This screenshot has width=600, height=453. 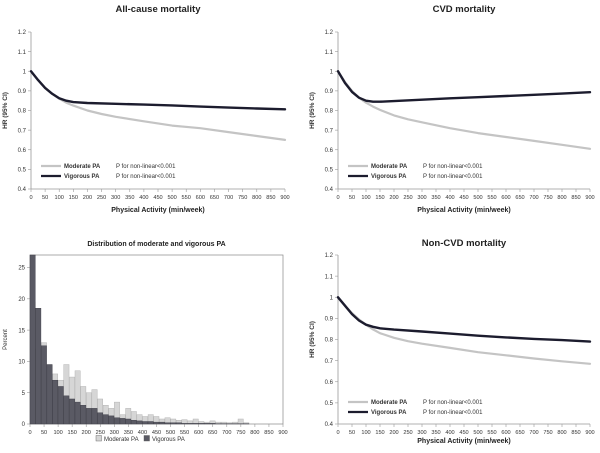 I want to click on x-tick-label: 800, so click(x=561, y=433).